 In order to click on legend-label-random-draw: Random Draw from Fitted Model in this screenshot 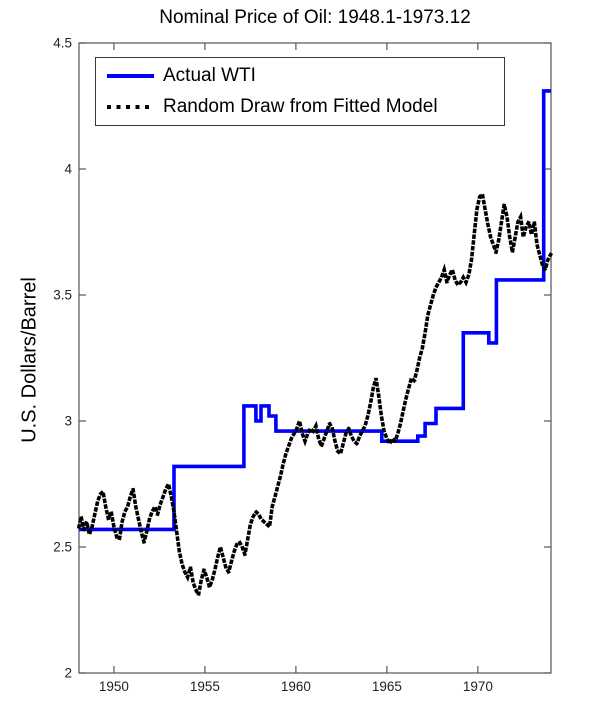, I will do `click(300, 106)`.